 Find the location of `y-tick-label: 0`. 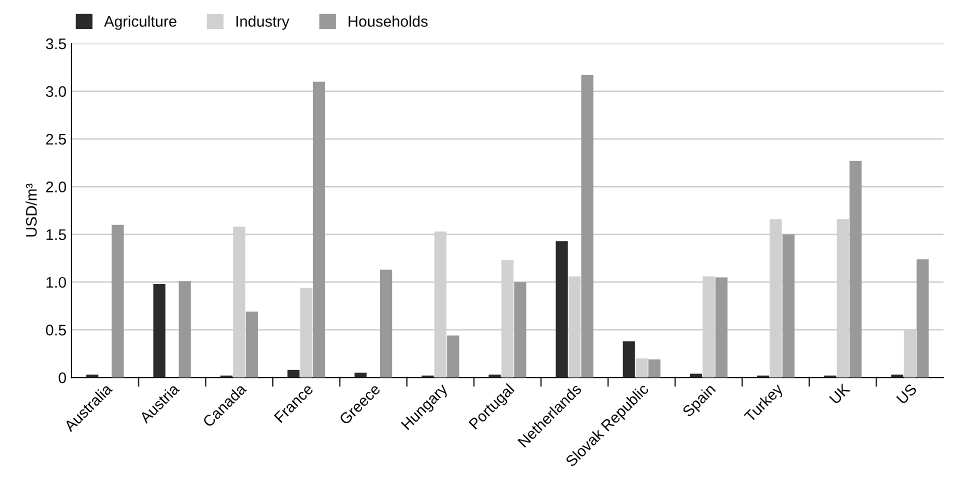

y-tick-label: 0 is located at coordinates (62, 378).